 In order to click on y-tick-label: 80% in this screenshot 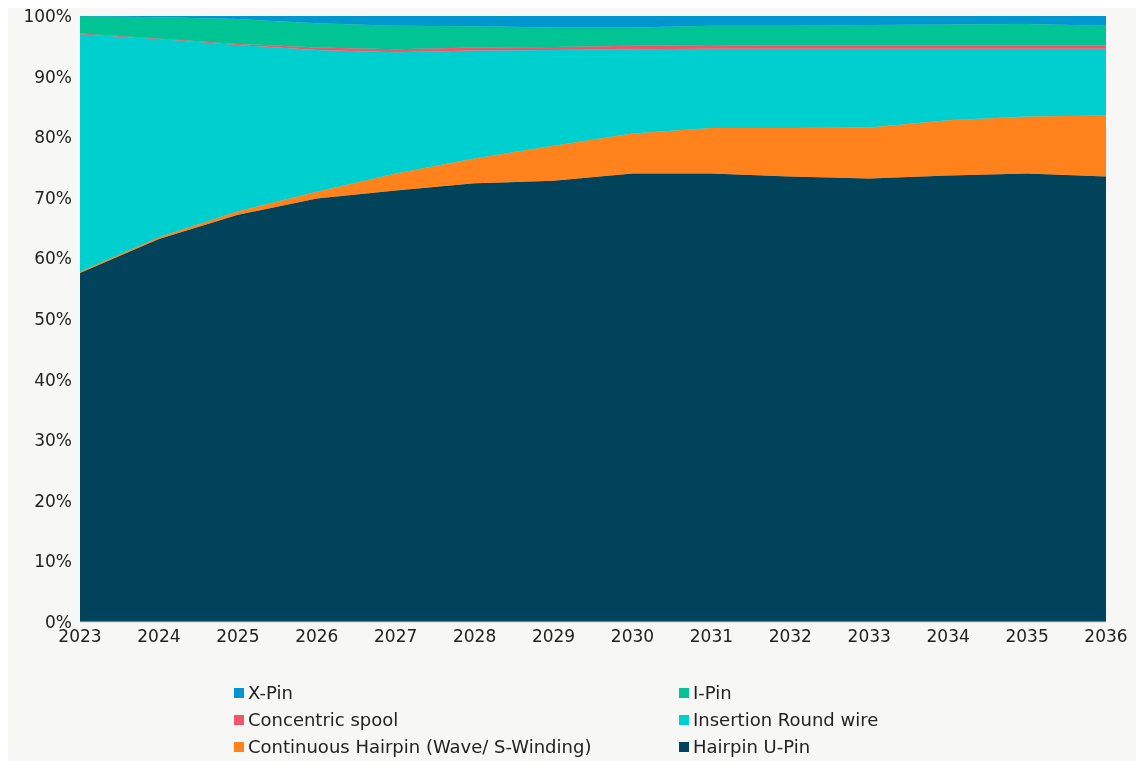, I will do `click(53, 137)`.